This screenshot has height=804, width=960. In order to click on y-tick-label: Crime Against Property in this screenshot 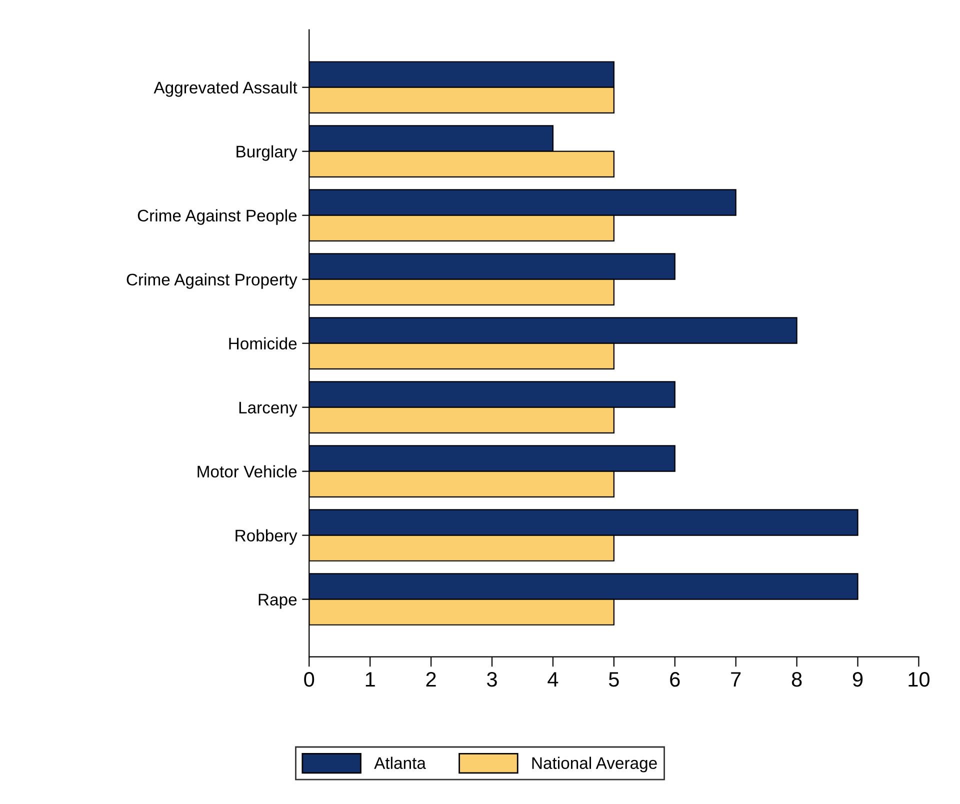, I will do `click(212, 281)`.